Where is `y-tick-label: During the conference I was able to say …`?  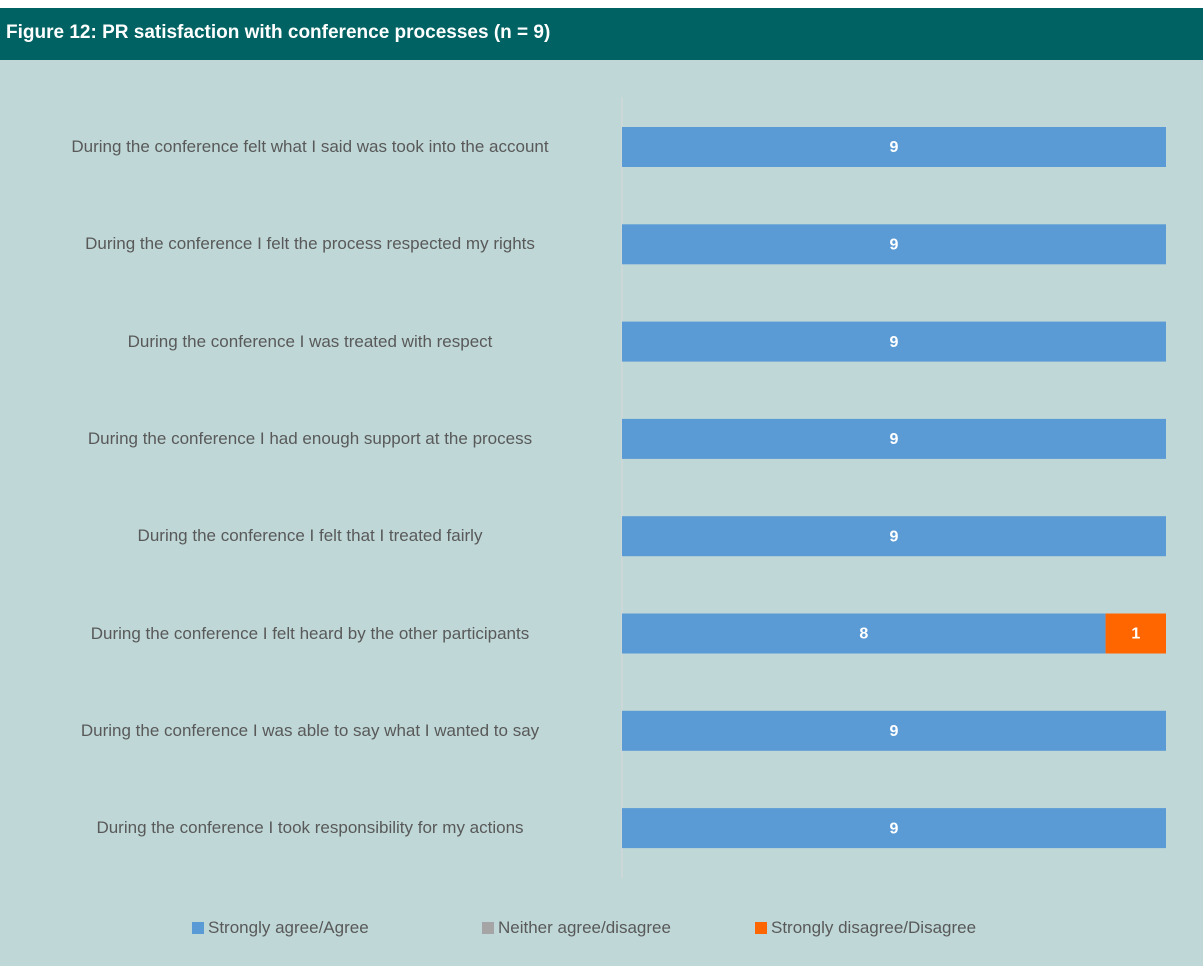
y-tick-label: During the conference I was able to say … is located at coordinates (310, 730).